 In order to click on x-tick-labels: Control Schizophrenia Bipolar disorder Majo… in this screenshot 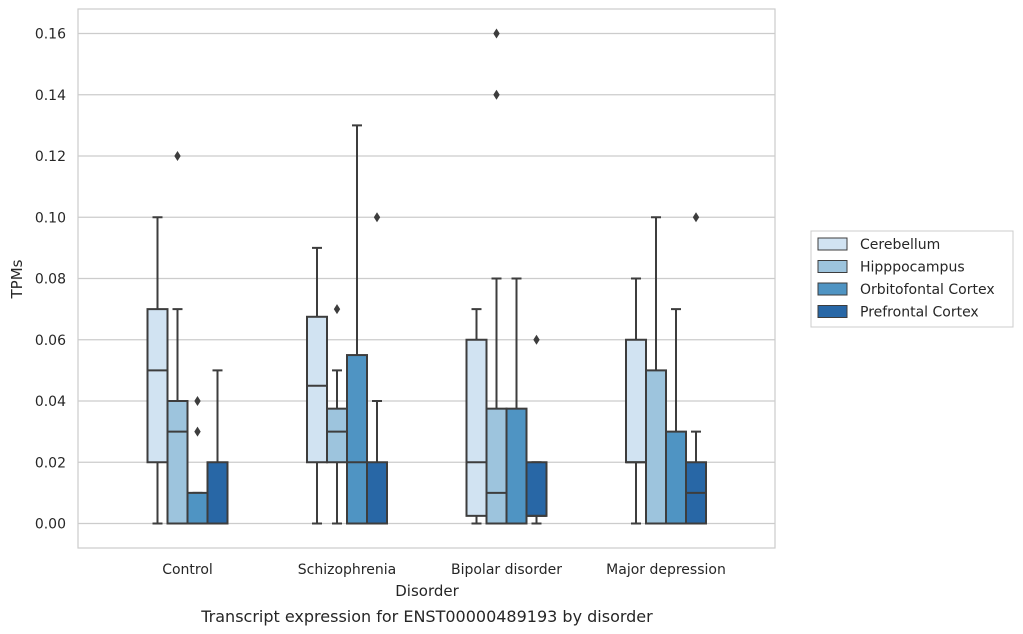, I will do `click(444, 570)`.